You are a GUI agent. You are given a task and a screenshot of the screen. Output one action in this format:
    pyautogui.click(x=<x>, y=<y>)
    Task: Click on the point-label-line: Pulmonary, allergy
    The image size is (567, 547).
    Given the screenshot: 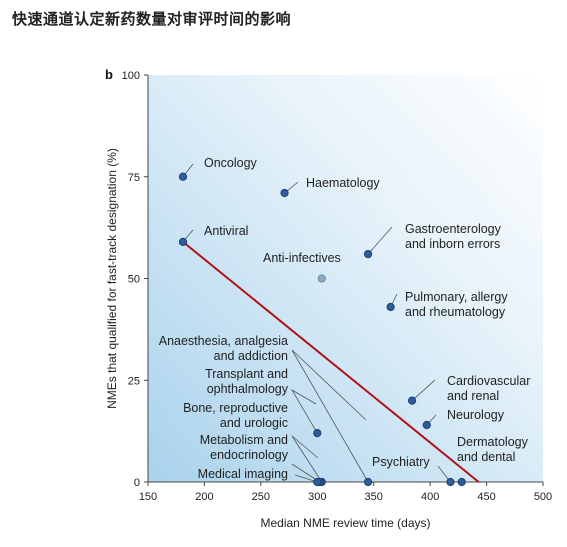 What is the action you would take?
    pyautogui.click(x=456, y=297)
    